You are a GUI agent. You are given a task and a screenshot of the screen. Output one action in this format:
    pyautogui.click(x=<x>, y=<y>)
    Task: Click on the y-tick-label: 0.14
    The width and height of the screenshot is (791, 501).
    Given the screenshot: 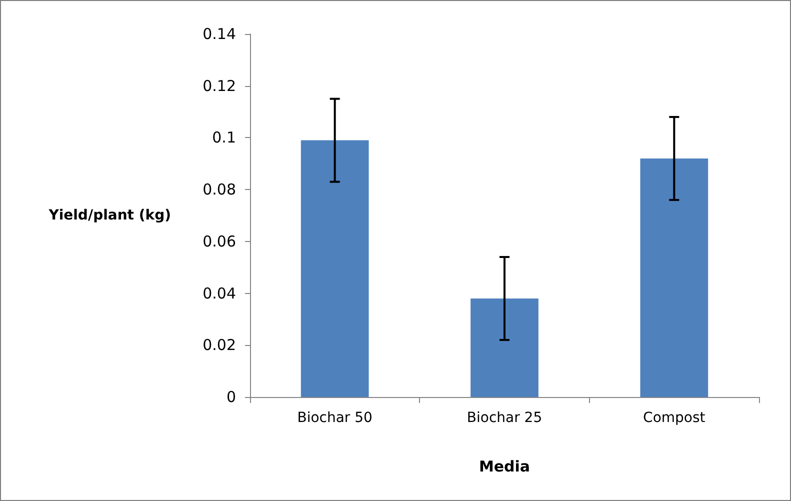 What is the action you would take?
    pyautogui.click(x=219, y=34)
    